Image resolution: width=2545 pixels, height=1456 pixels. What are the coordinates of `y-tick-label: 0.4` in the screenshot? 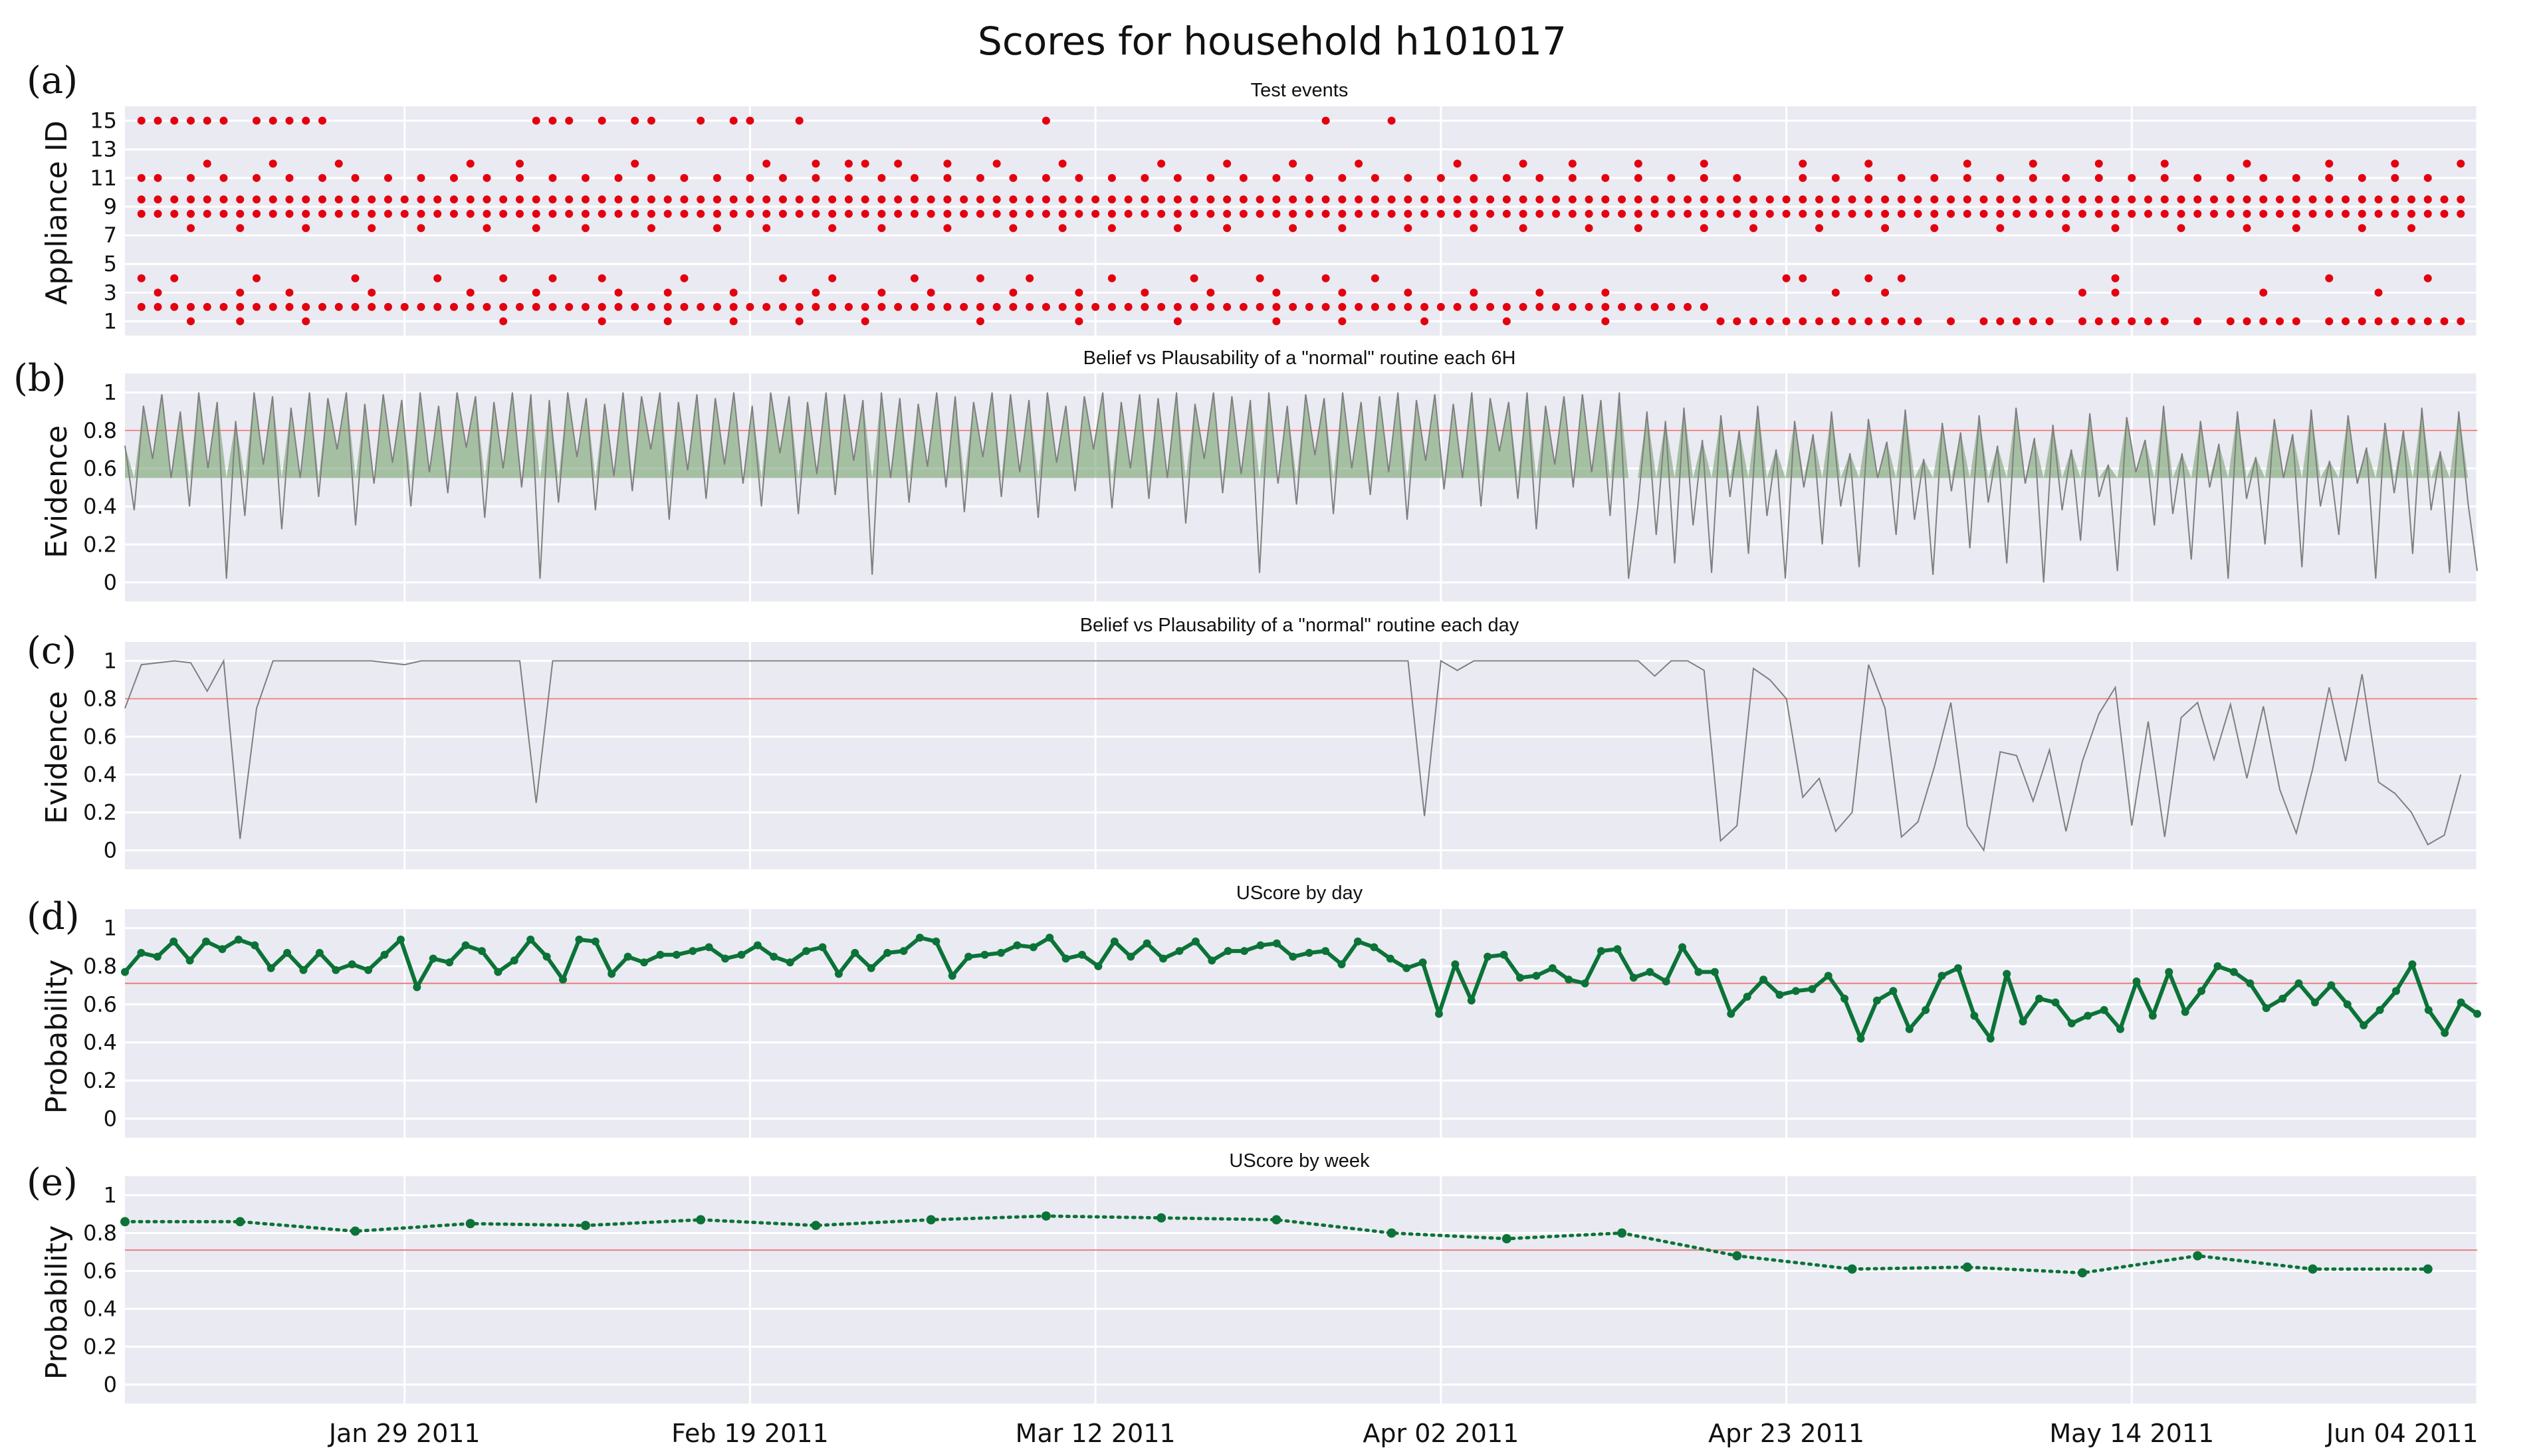 It's located at (100, 774).